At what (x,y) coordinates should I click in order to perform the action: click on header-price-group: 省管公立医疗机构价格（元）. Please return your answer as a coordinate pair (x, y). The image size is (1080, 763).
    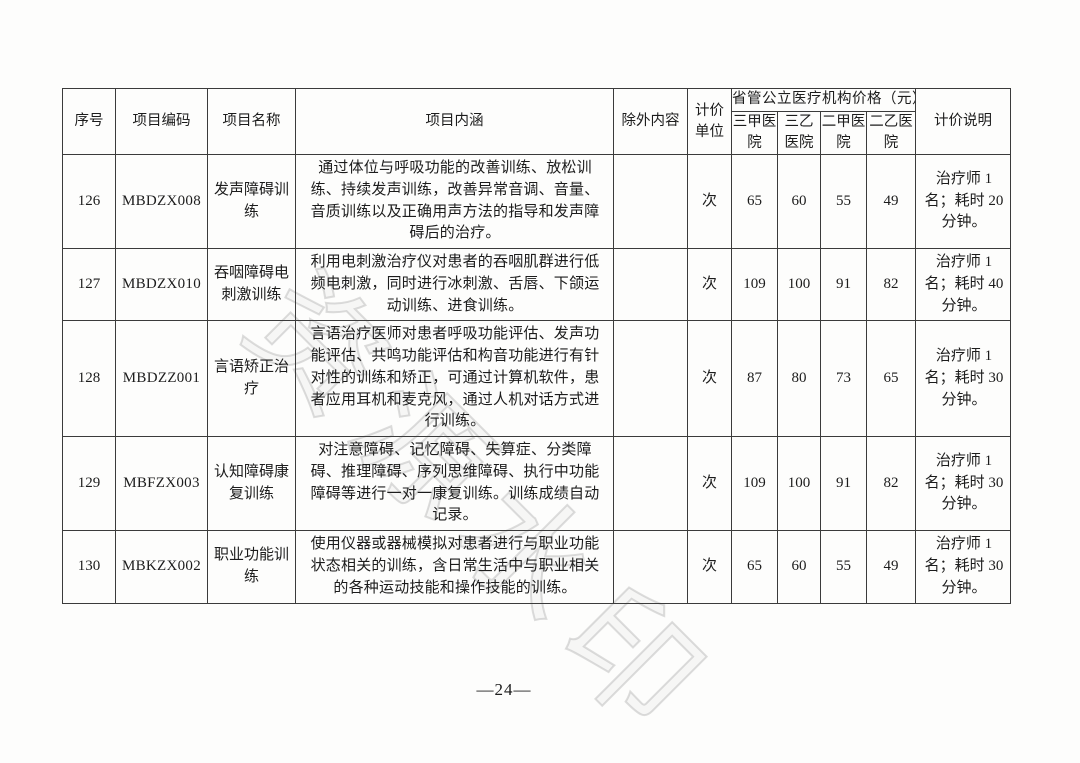
    Looking at the image, I should click on (823, 100).